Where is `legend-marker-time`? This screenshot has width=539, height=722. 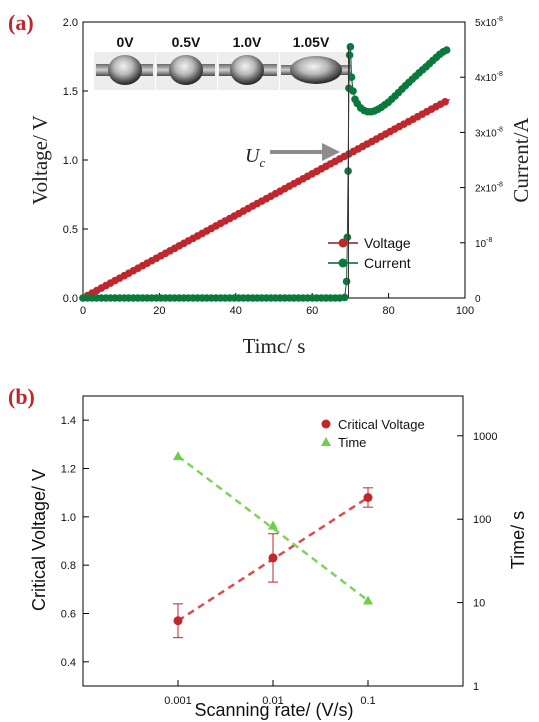
legend-marker-time is located at coordinates (326, 441).